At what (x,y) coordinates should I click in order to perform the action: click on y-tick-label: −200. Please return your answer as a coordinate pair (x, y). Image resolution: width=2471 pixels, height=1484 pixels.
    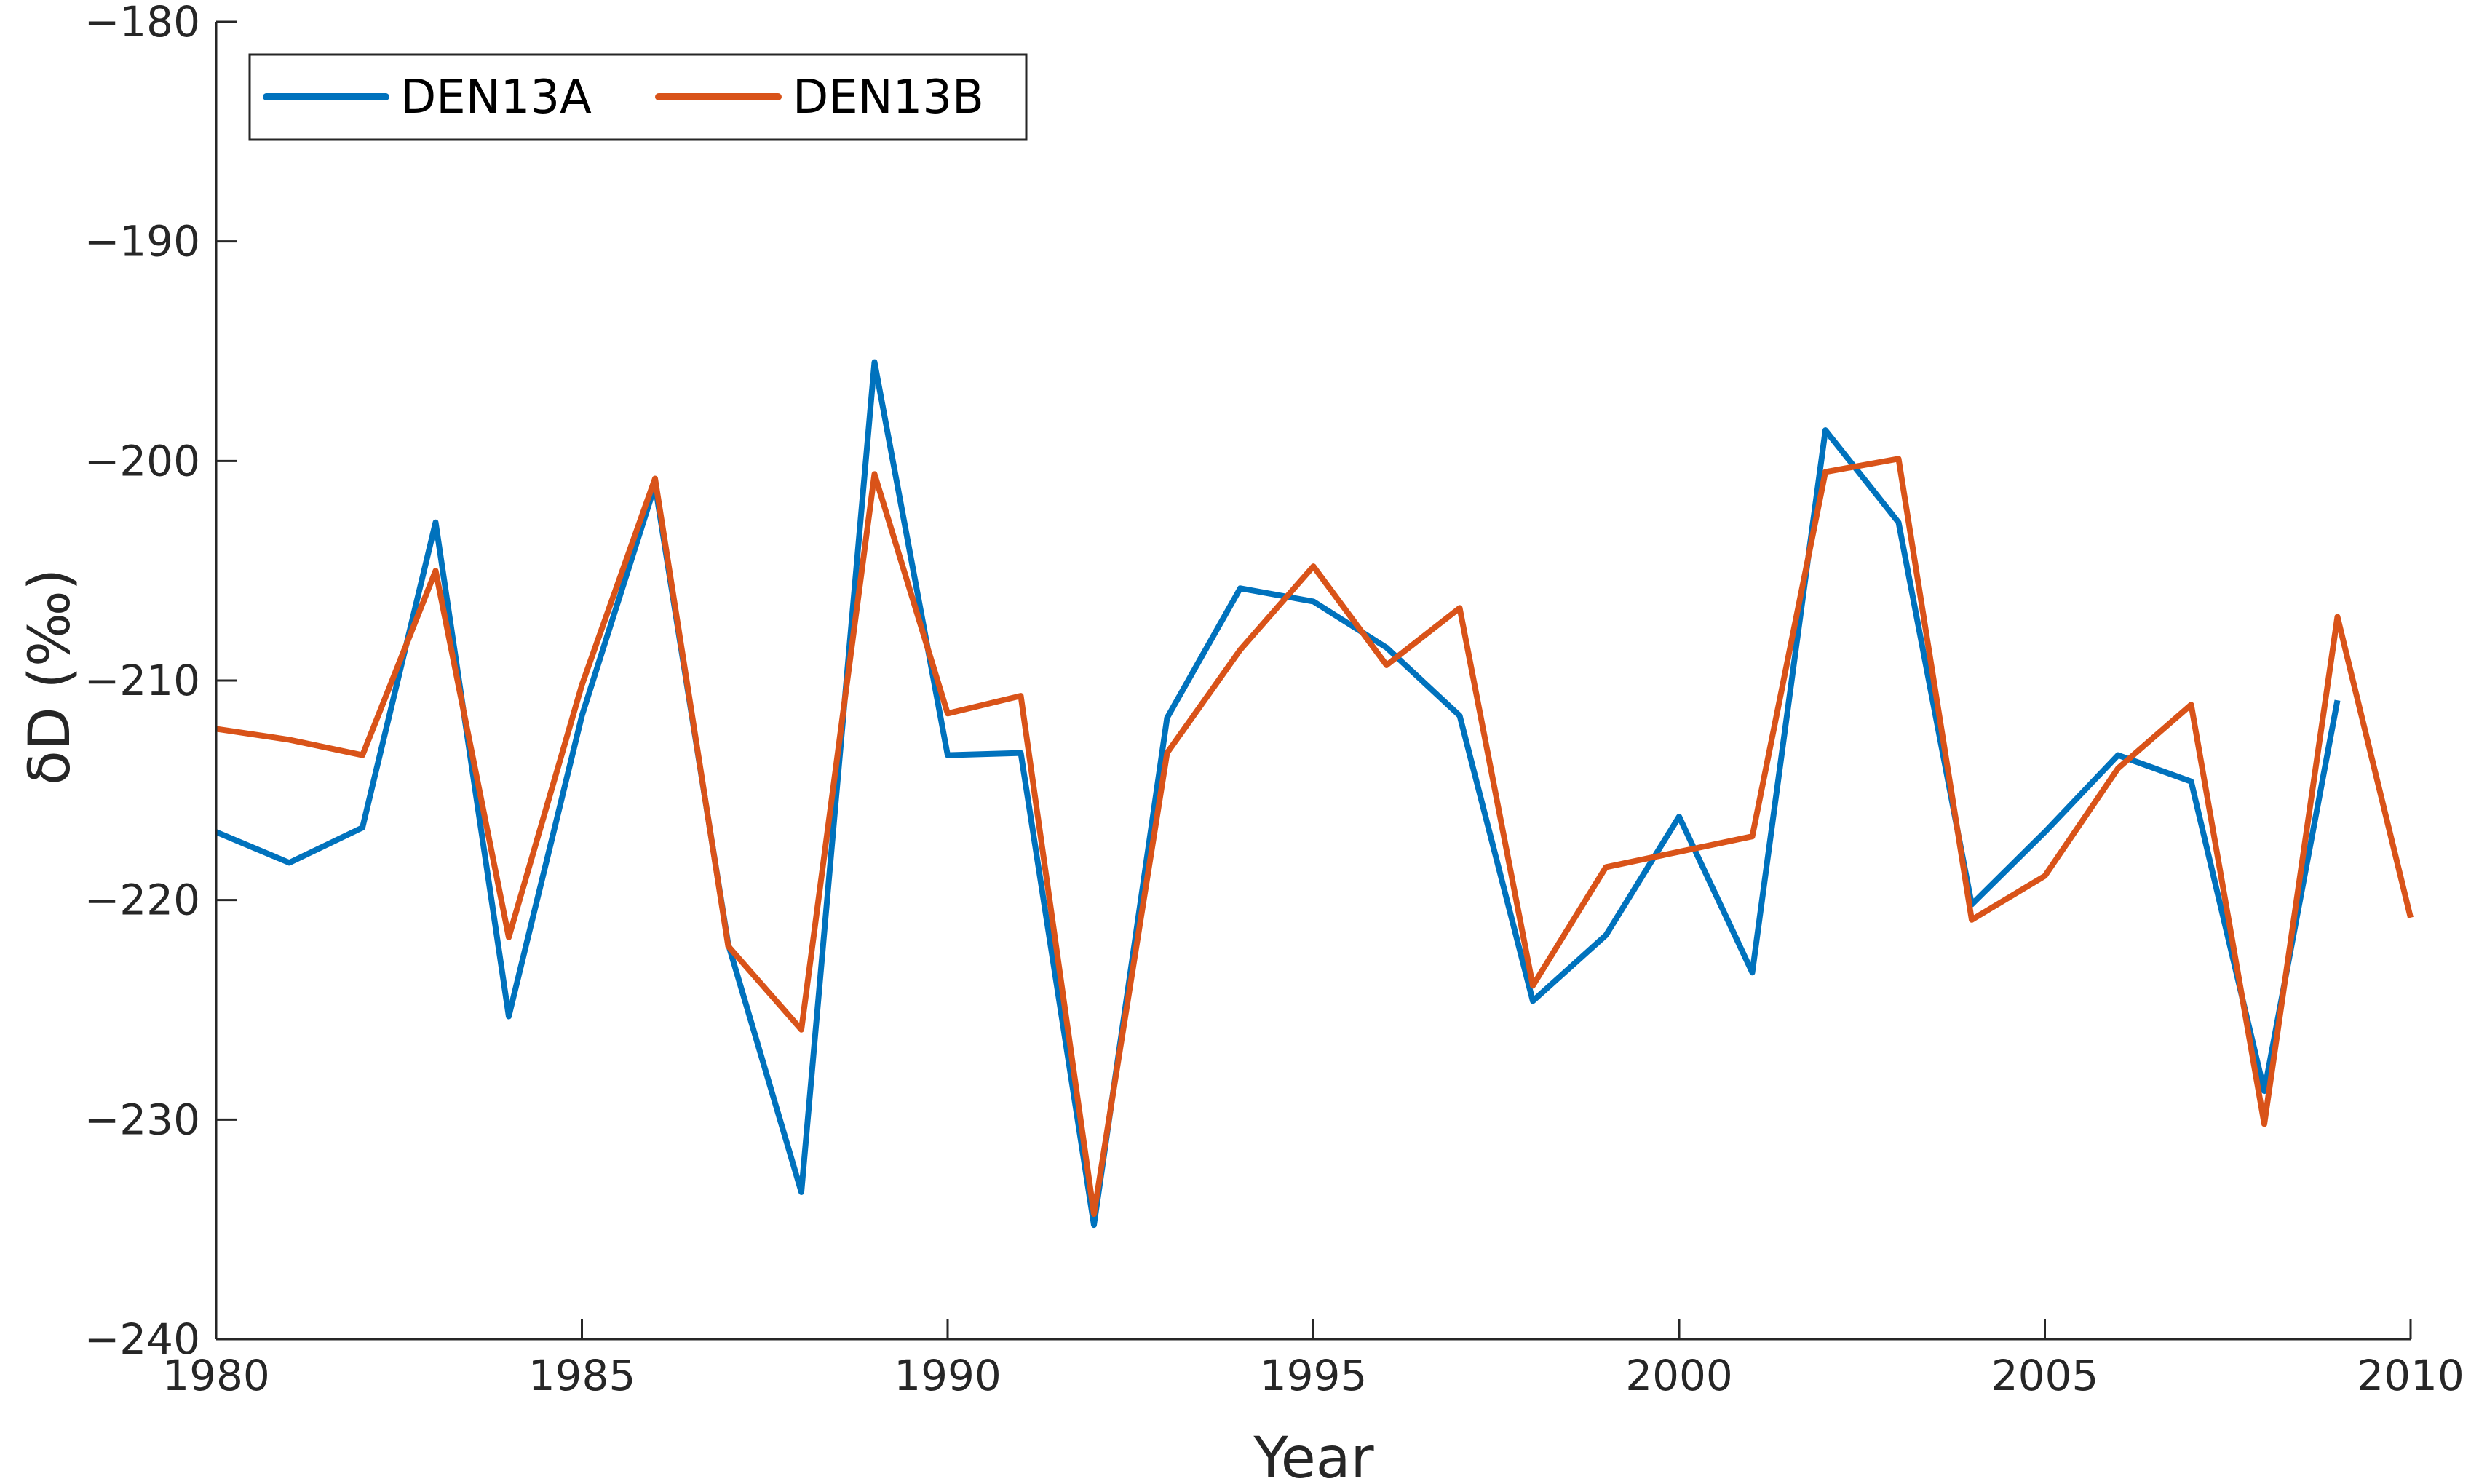
    Looking at the image, I should click on (142, 460).